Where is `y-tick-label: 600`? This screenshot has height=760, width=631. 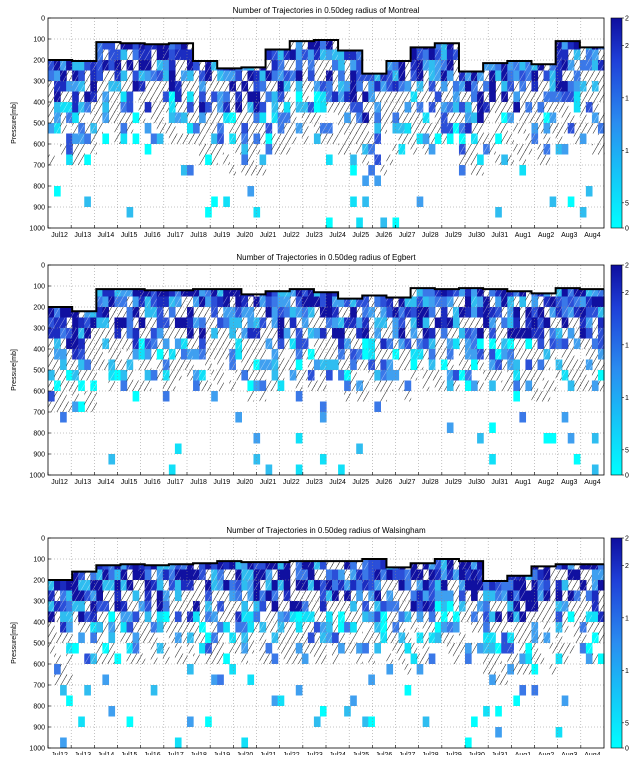 y-tick-label: 600 is located at coordinates (39, 145).